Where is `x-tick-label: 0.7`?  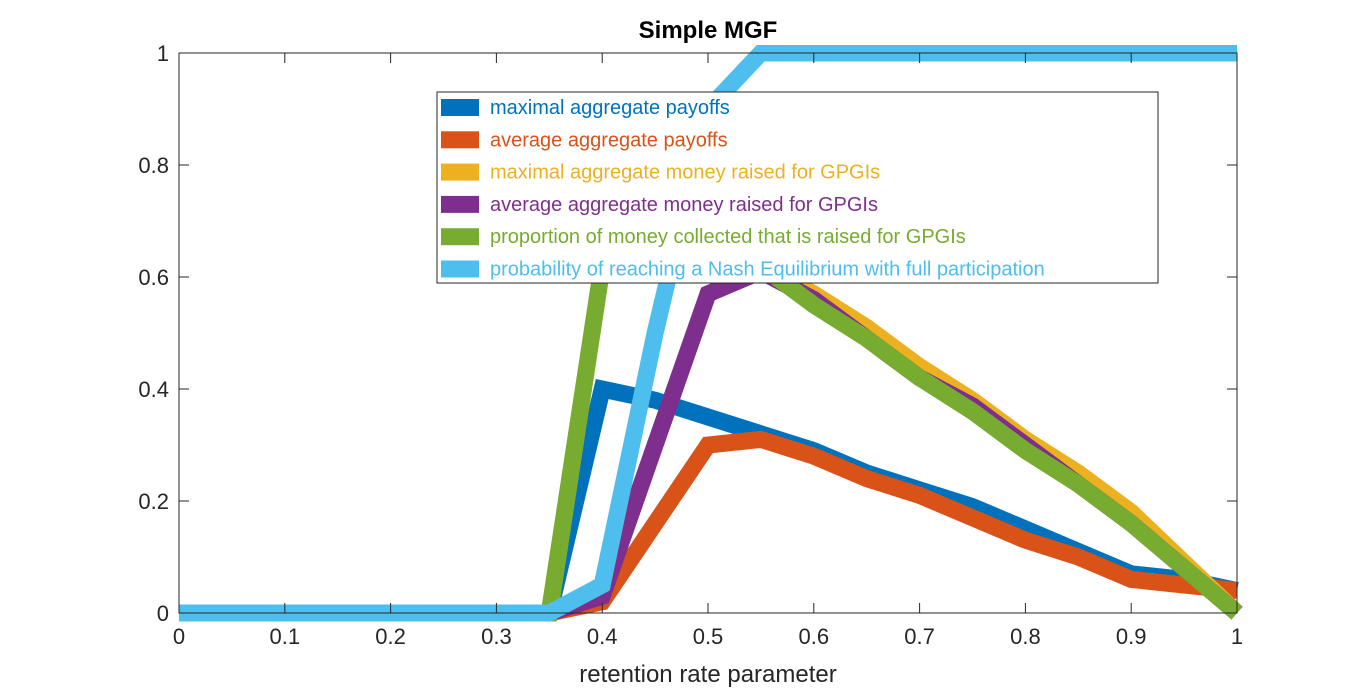
x-tick-label: 0.7 is located at coordinates (919, 636).